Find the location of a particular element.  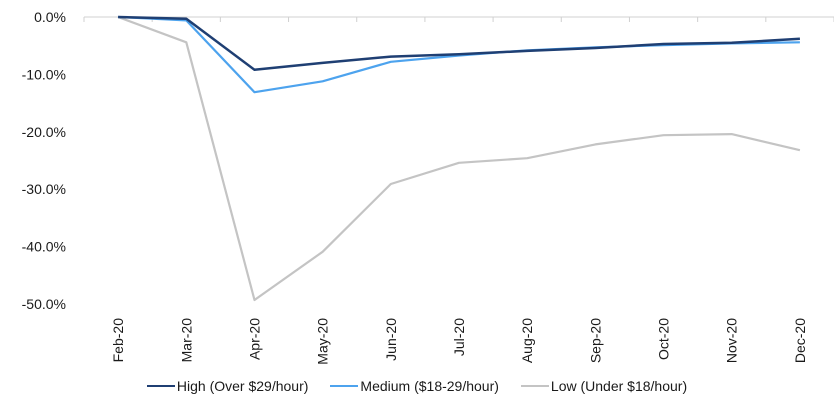

legend-item-high: High (Over $29/hour) is located at coordinates (228, 386).